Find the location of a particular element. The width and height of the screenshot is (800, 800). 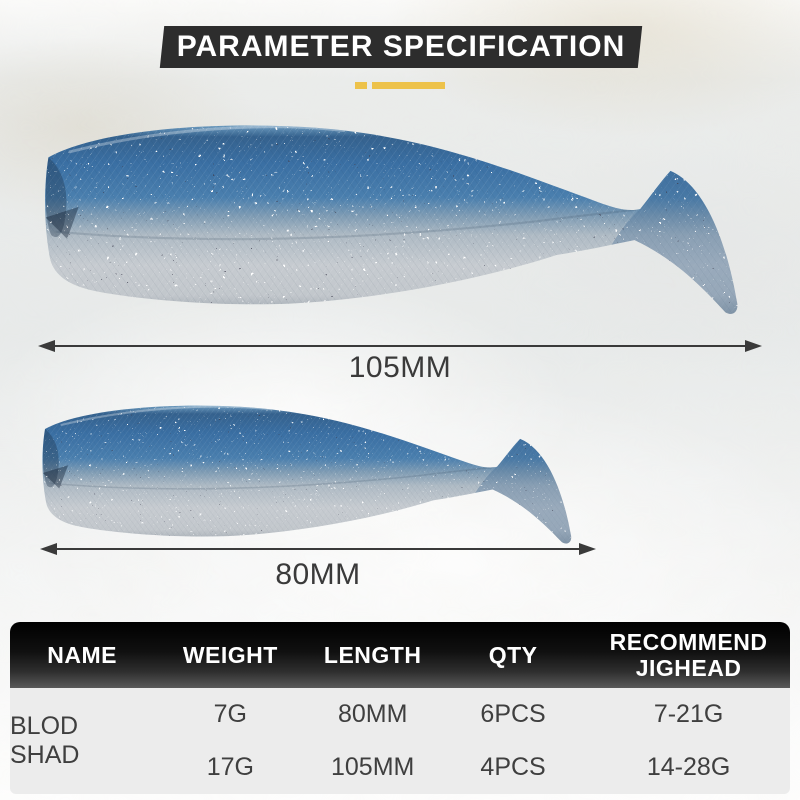

length-cell: 80MM 105MM is located at coordinates (372, 741).